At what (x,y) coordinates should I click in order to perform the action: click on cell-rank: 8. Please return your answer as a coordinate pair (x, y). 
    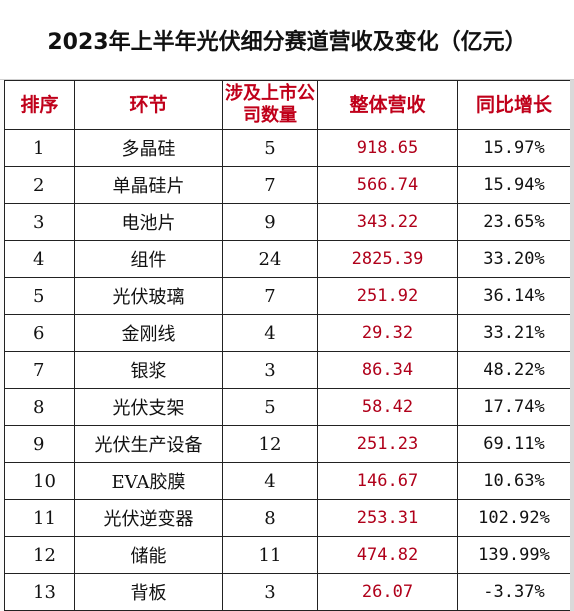
    Looking at the image, I should click on (39, 407).